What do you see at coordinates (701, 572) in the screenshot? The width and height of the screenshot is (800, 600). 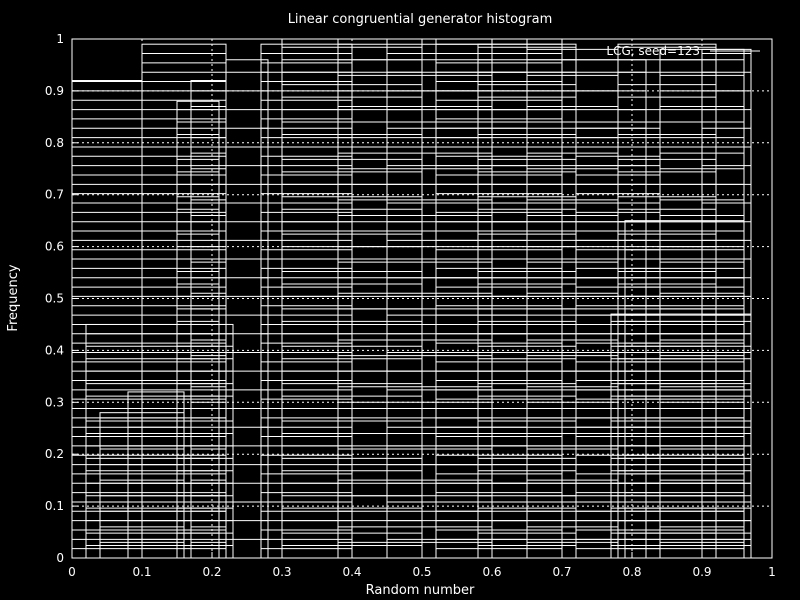 I see `x-tick-label-9: 0.9` at bounding box center [701, 572].